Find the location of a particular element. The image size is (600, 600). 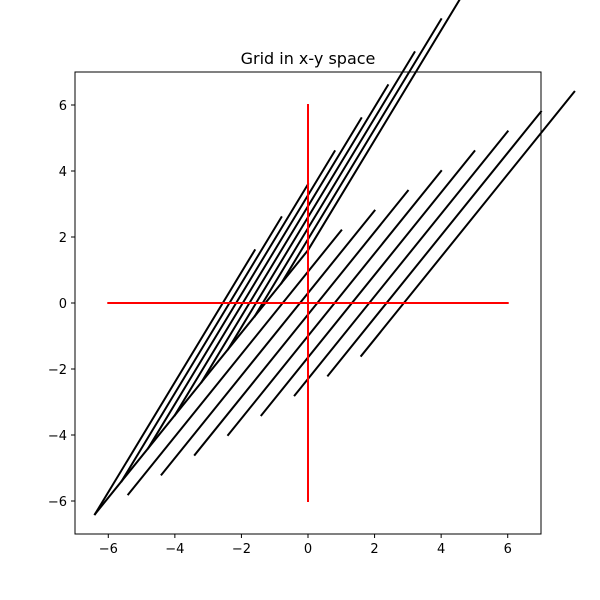

y-tick-label: −6 is located at coordinates (57, 502).